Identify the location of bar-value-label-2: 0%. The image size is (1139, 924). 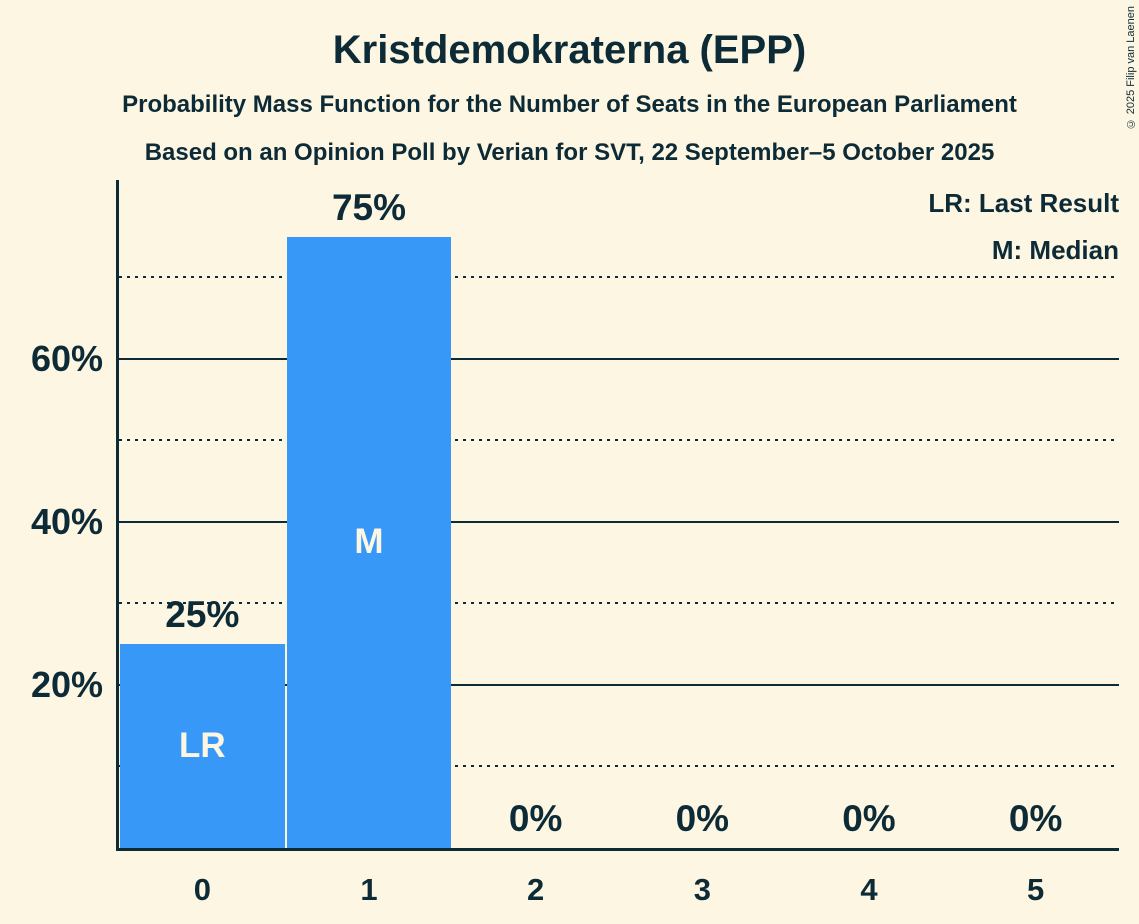
(535, 818).